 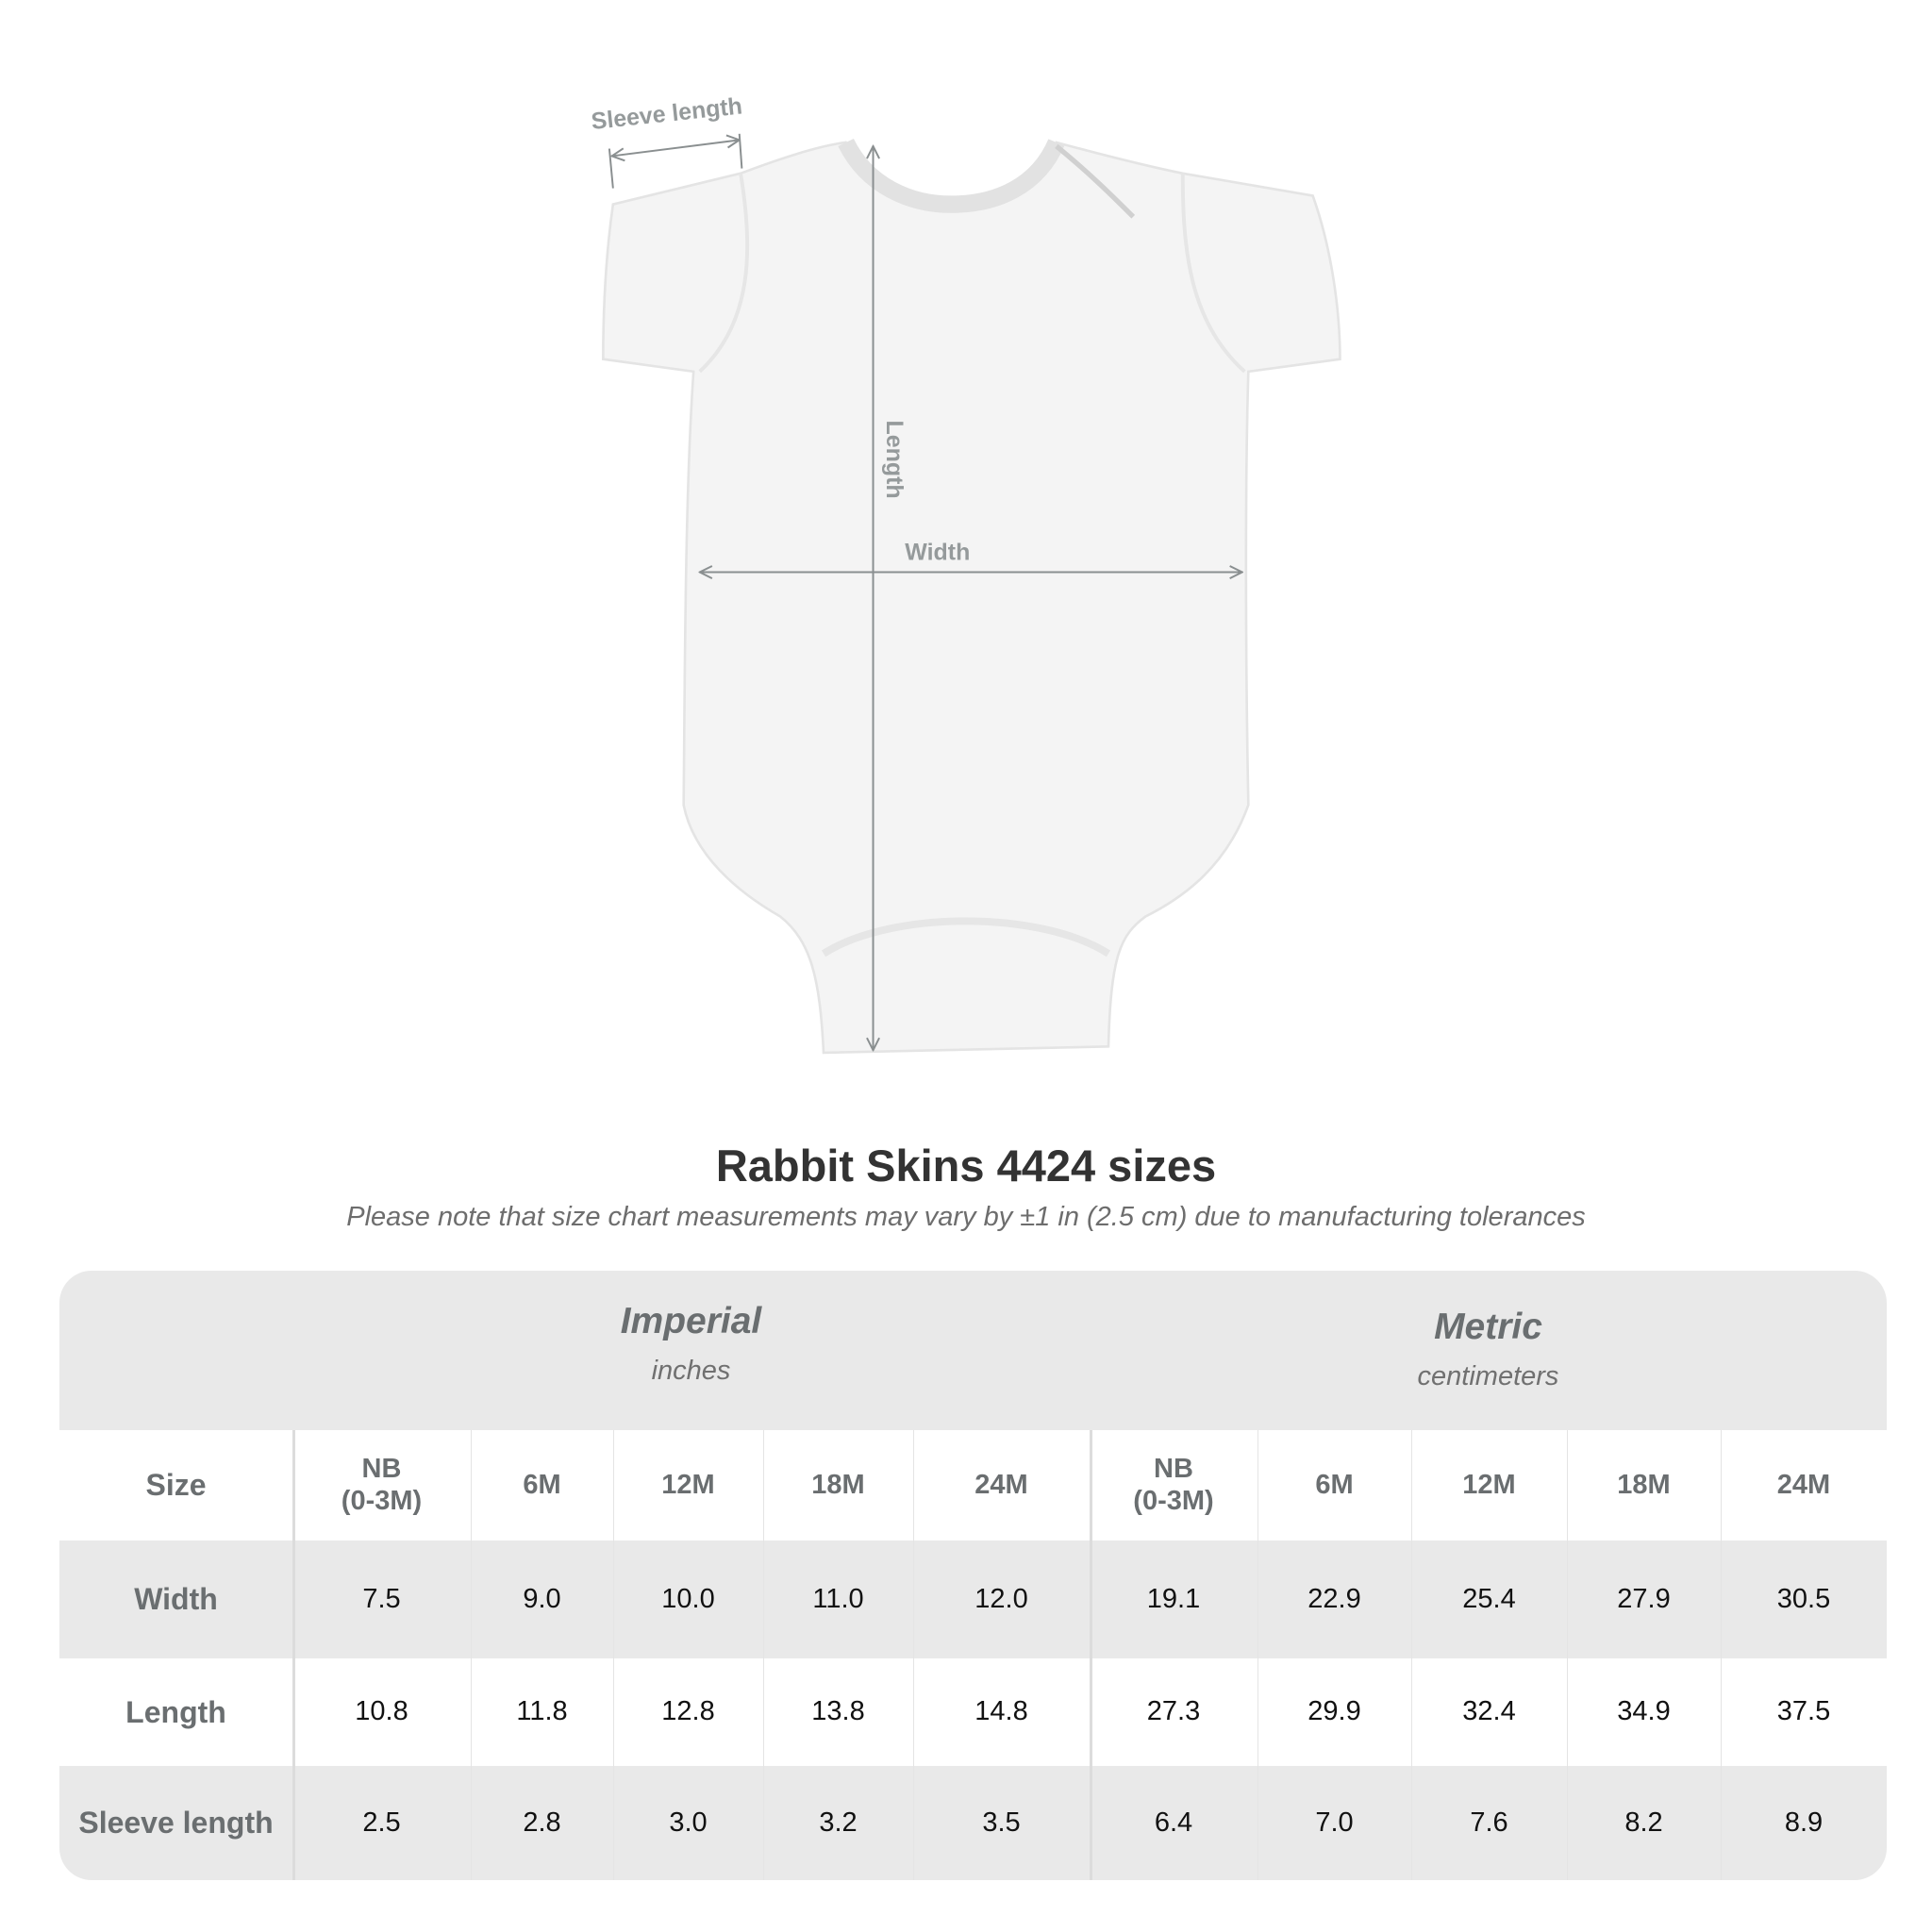 I want to click on table-cell: 34.9, so click(x=1644, y=1711).